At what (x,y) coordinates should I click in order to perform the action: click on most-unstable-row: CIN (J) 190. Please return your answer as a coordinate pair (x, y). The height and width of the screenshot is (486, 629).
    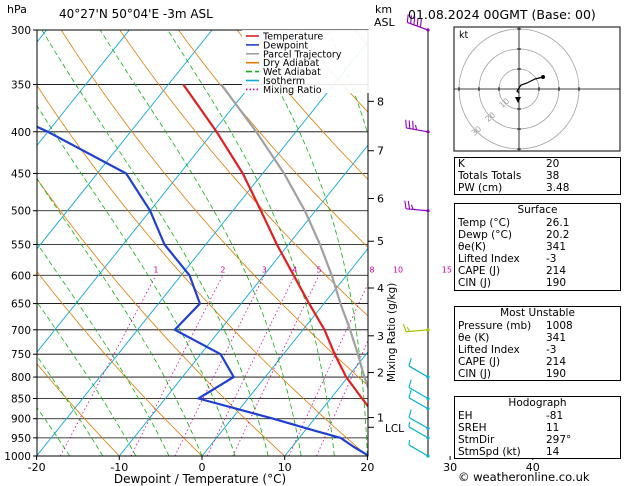
    Looking at the image, I should click on (512, 374).